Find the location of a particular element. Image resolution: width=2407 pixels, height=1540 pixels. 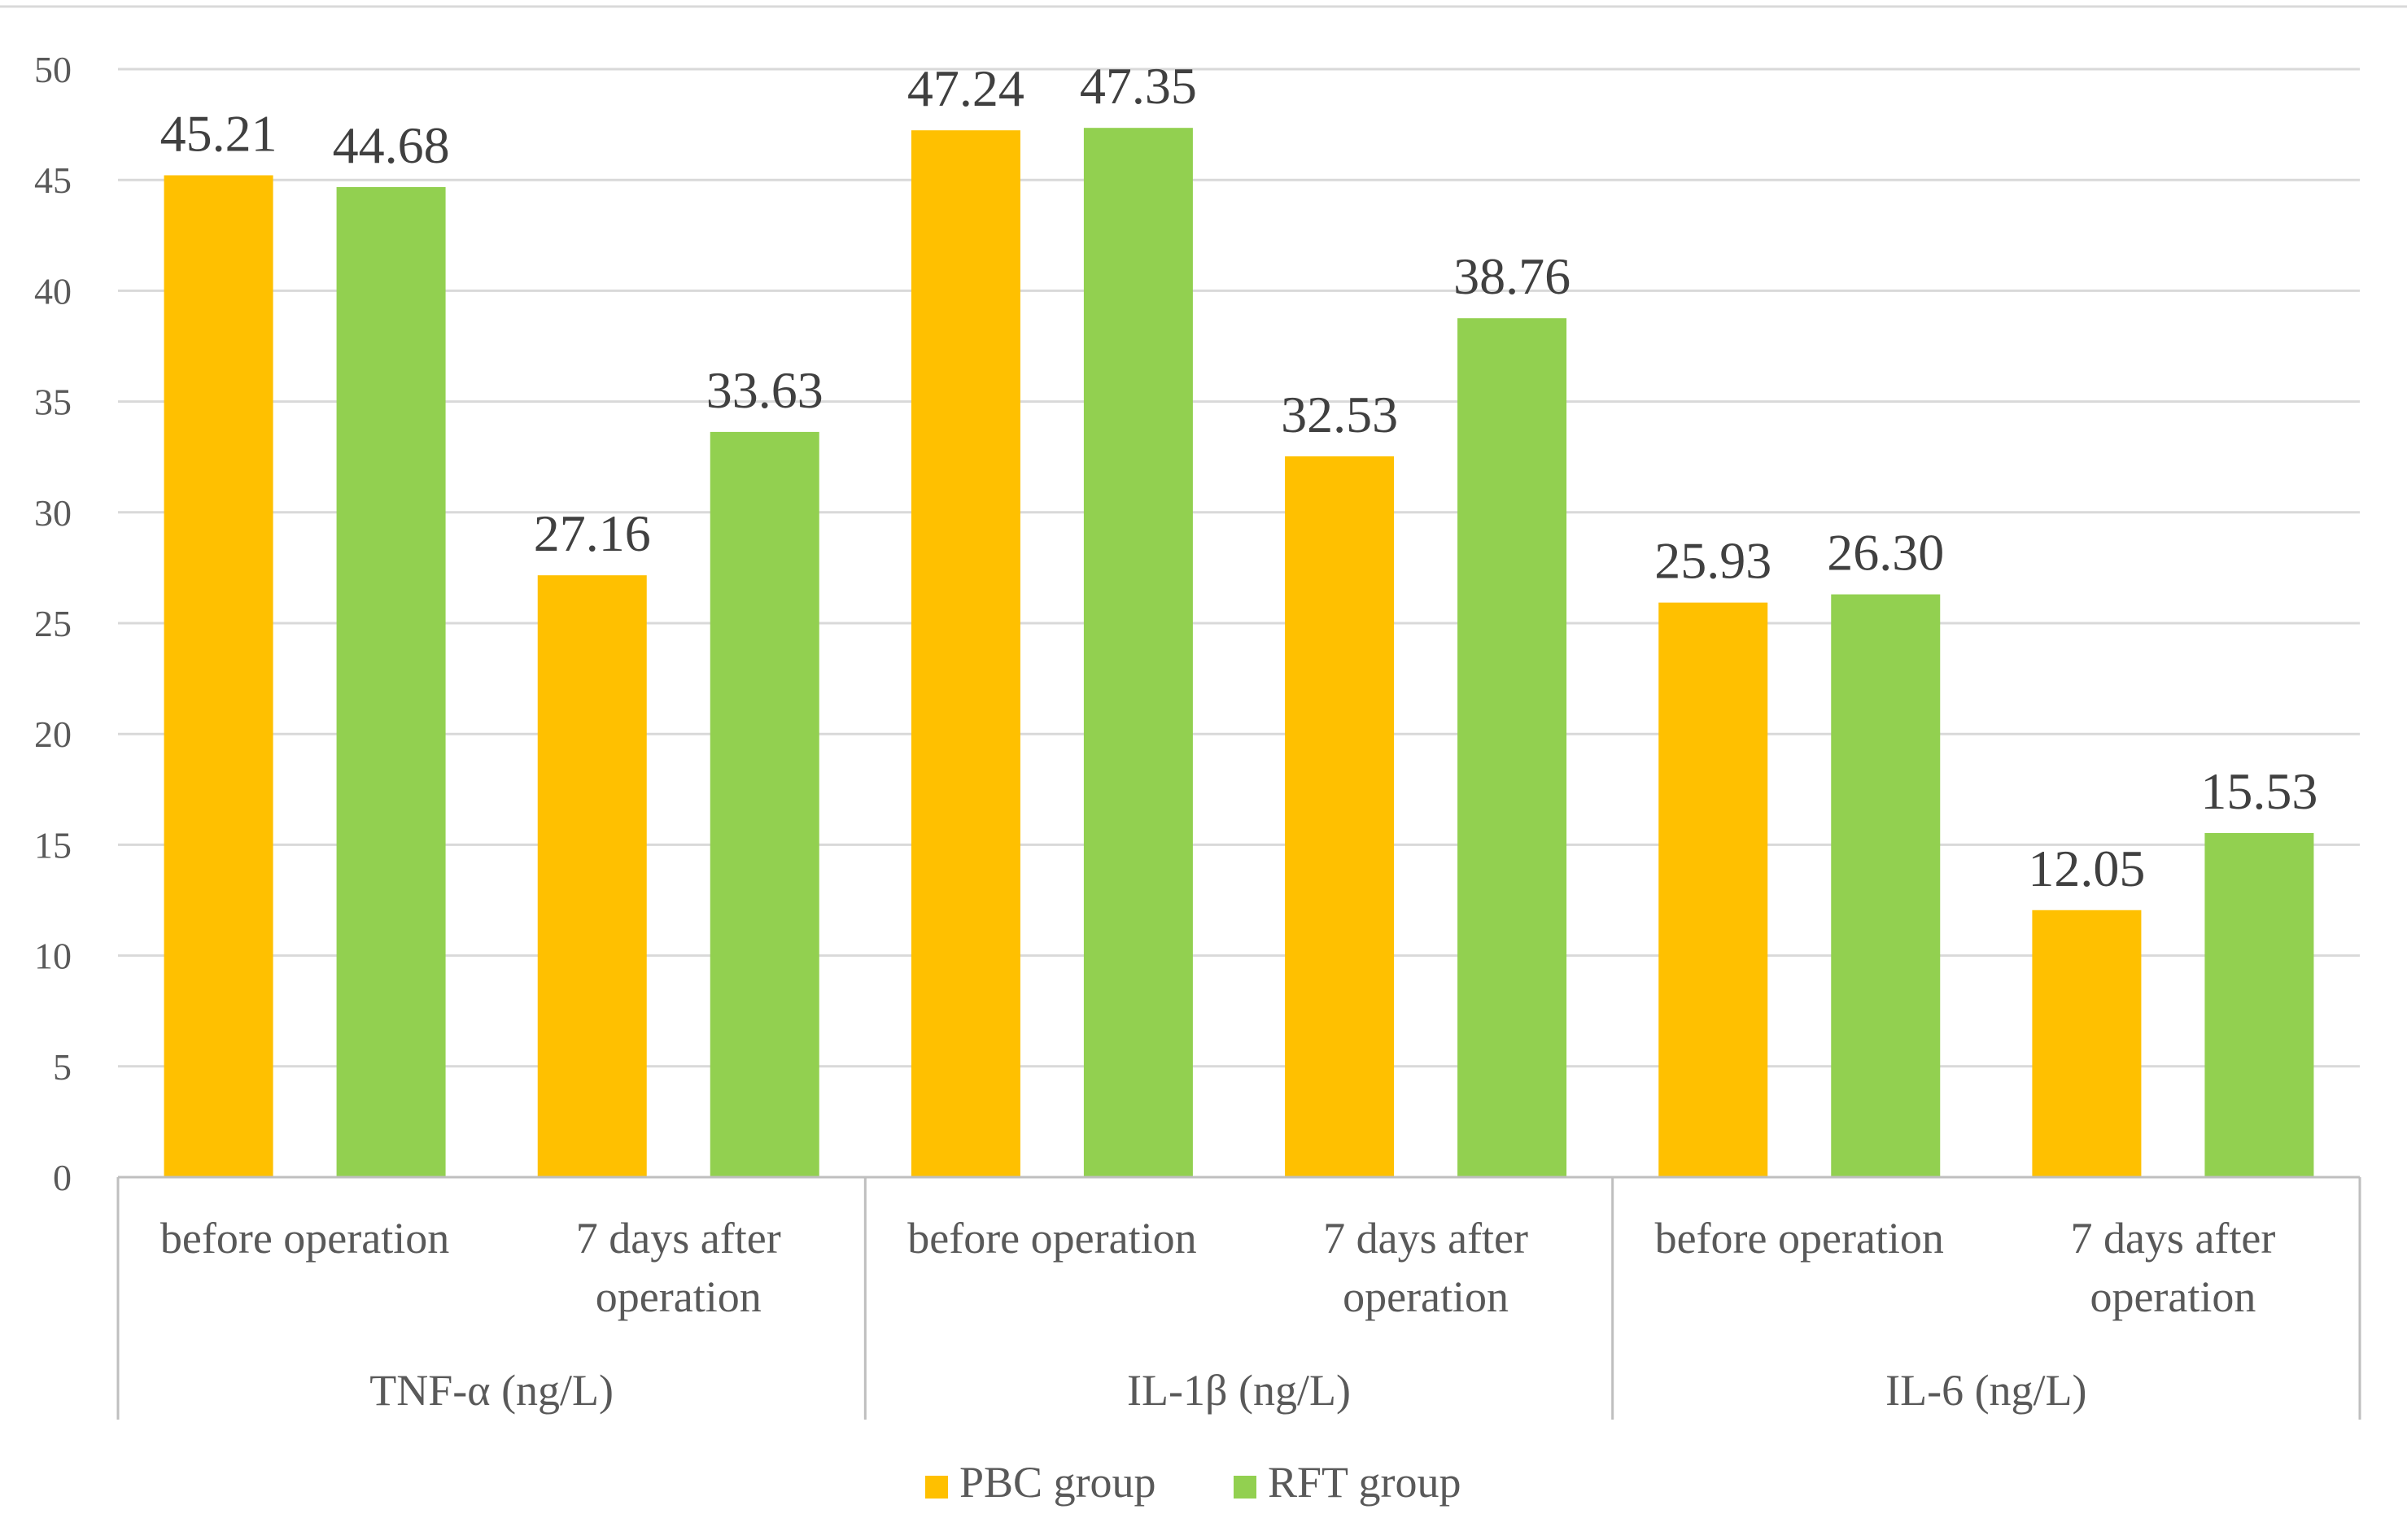

data-label: 45.21 is located at coordinates (218, 133).